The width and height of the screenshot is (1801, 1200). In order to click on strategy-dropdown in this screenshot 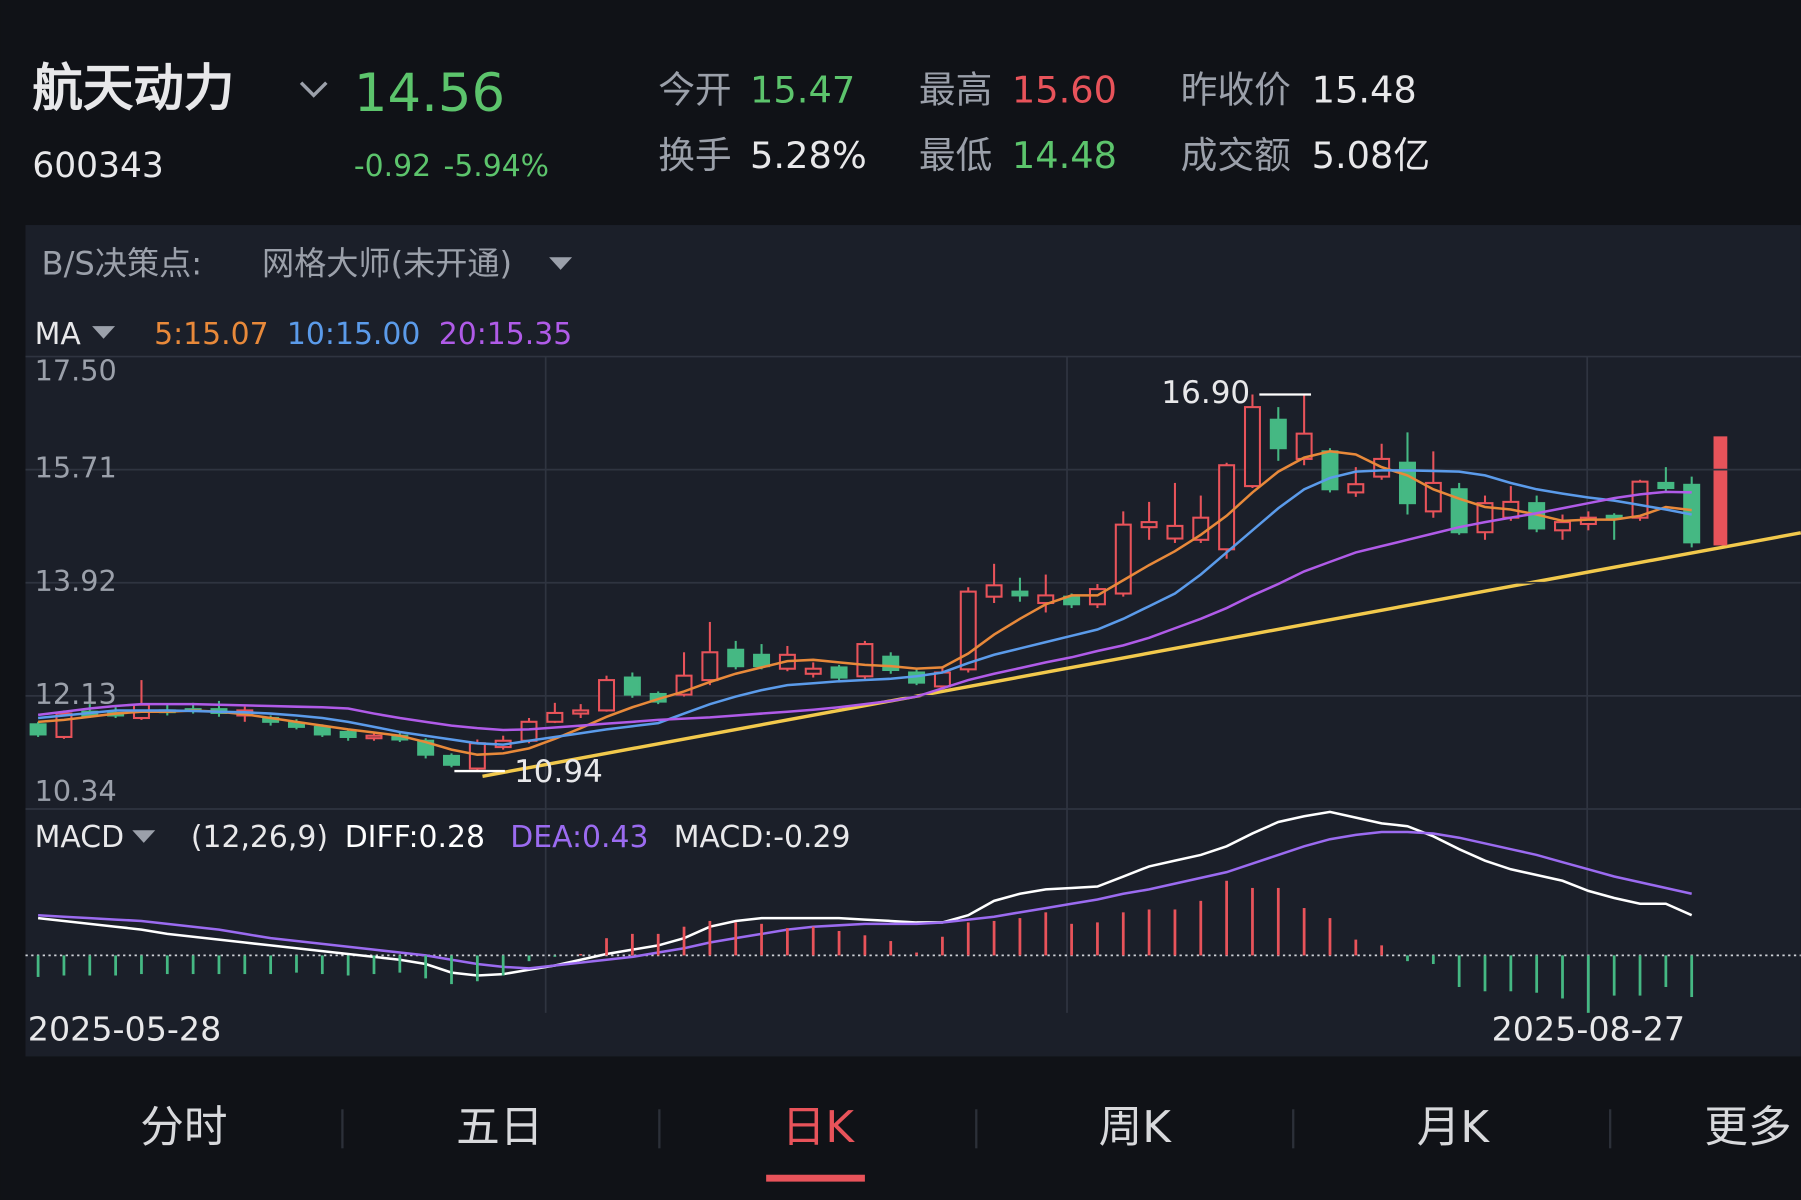, I will do `click(561, 263)`.